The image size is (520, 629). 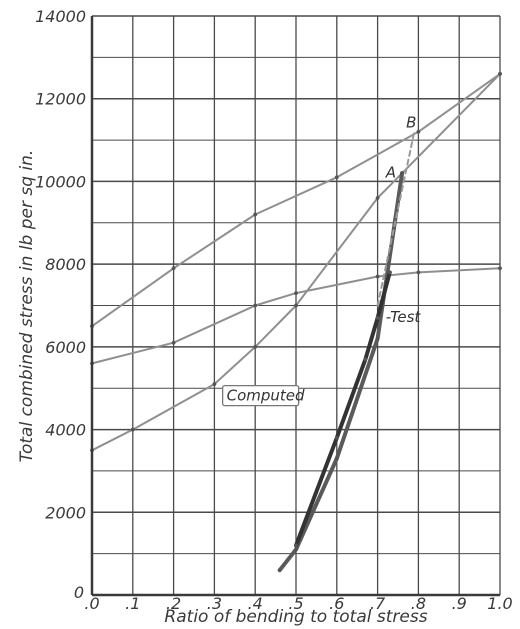 What do you see at coordinates (132, 603) in the screenshot?
I see `x-tick-label: .1` at bounding box center [132, 603].